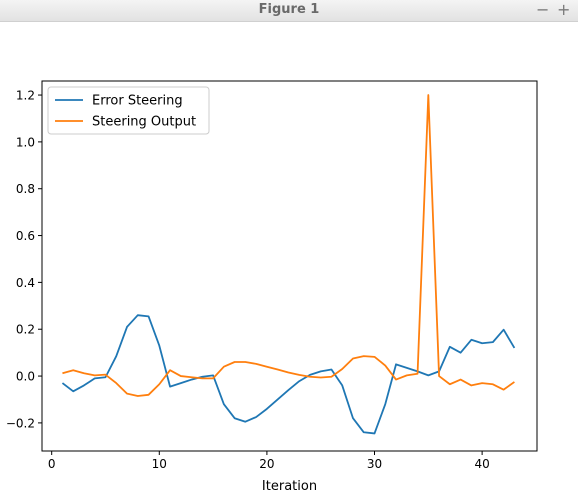 Image resolution: width=578 pixels, height=495 pixels. I want to click on legend-box, so click(128, 110).